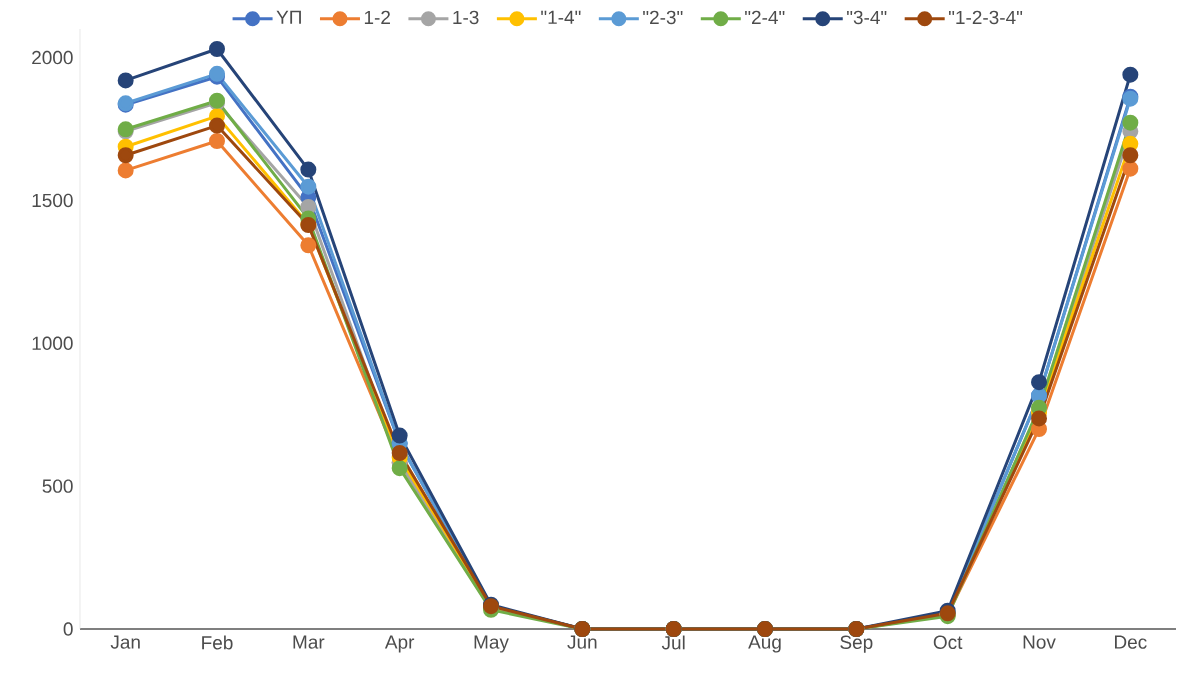  What do you see at coordinates (52, 343) in the screenshot?
I see `y-tick-label: 1000` at bounding box center [52, 343].